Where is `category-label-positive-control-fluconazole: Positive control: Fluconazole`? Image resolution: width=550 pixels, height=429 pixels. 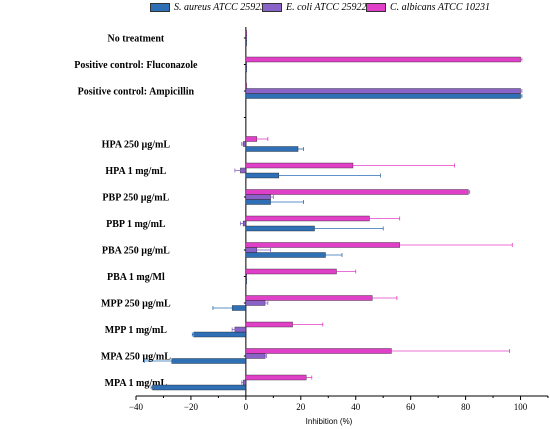
category-label-positive-control-fluconazole: Positive control: Fluconazole is located at coordinates (136, 65).